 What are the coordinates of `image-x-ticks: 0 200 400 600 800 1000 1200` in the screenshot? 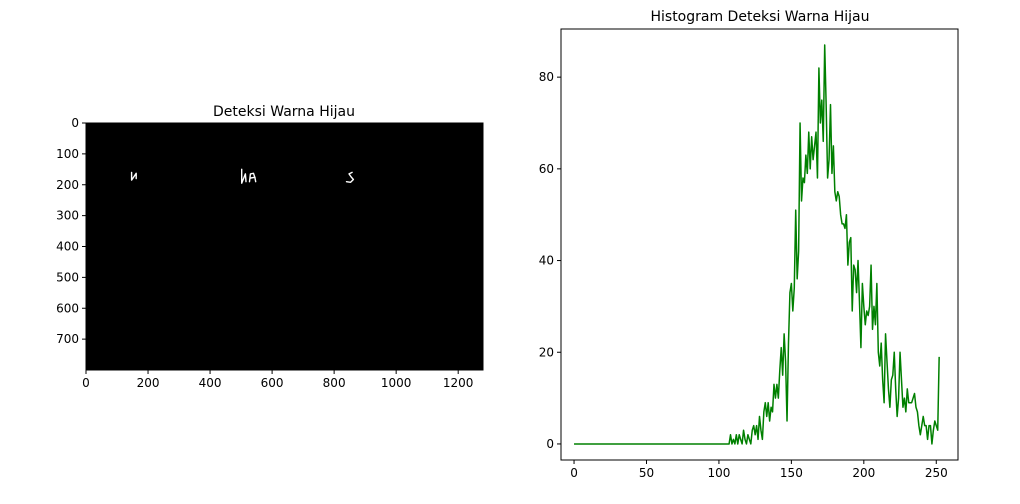 It's located at (277, 380).